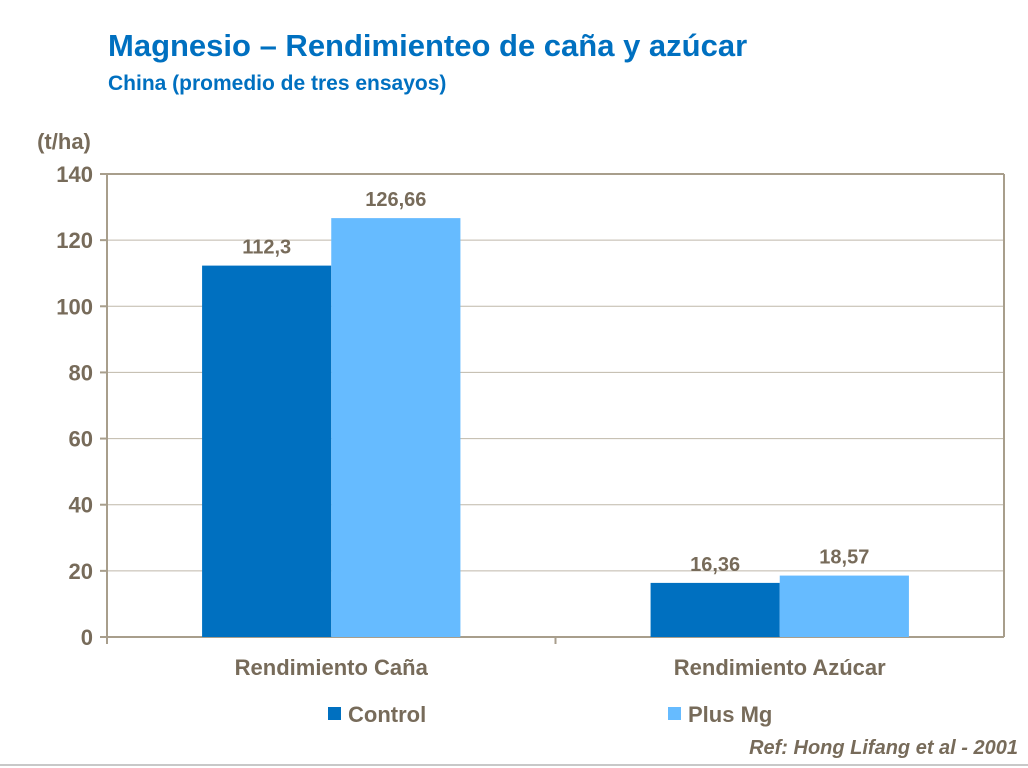  What do you see at coordinates (74, 240) in the screenshot?
I see `y-tick-label: 120` at bounding box center [74, 240].